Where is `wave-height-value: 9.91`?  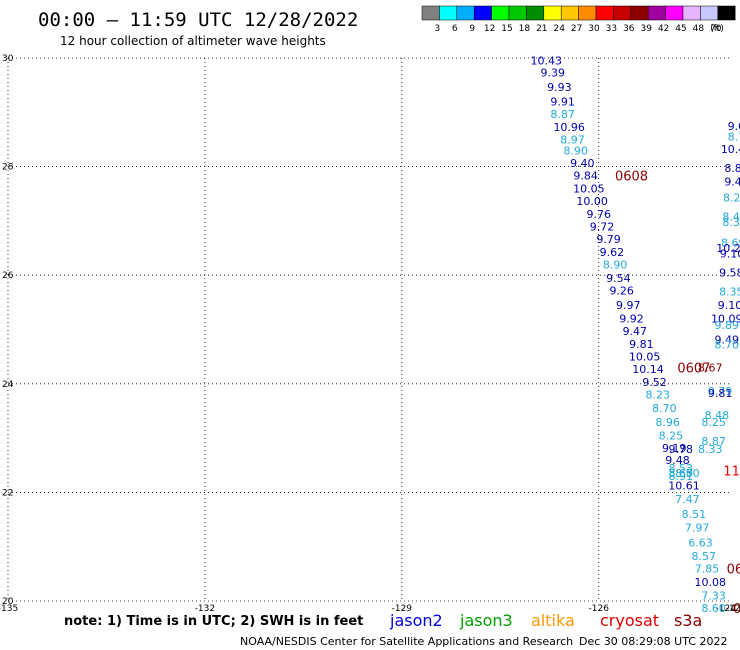
wave-height-value: 9.91 is located at coordinates (562, 101).